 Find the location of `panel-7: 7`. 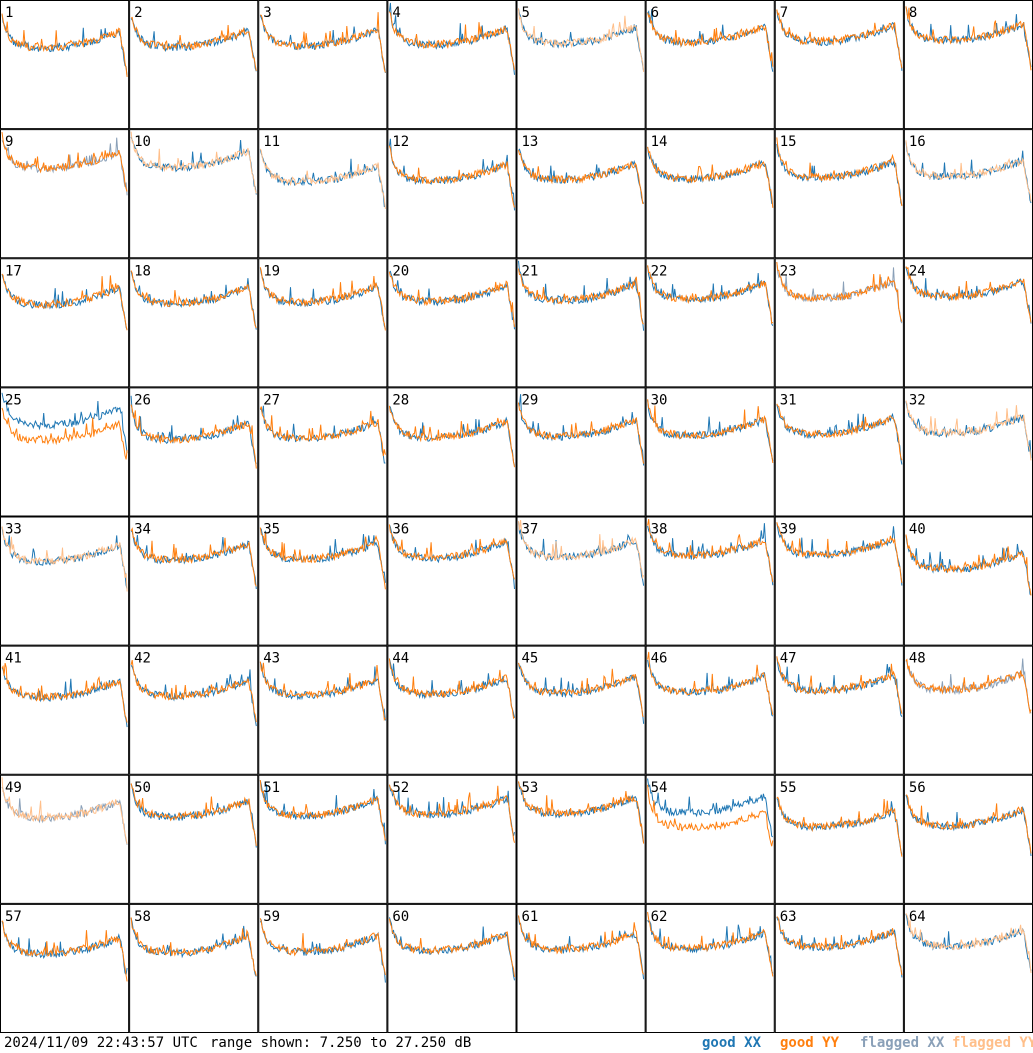

panel-7: 7 is located at coordinates (839, 65).